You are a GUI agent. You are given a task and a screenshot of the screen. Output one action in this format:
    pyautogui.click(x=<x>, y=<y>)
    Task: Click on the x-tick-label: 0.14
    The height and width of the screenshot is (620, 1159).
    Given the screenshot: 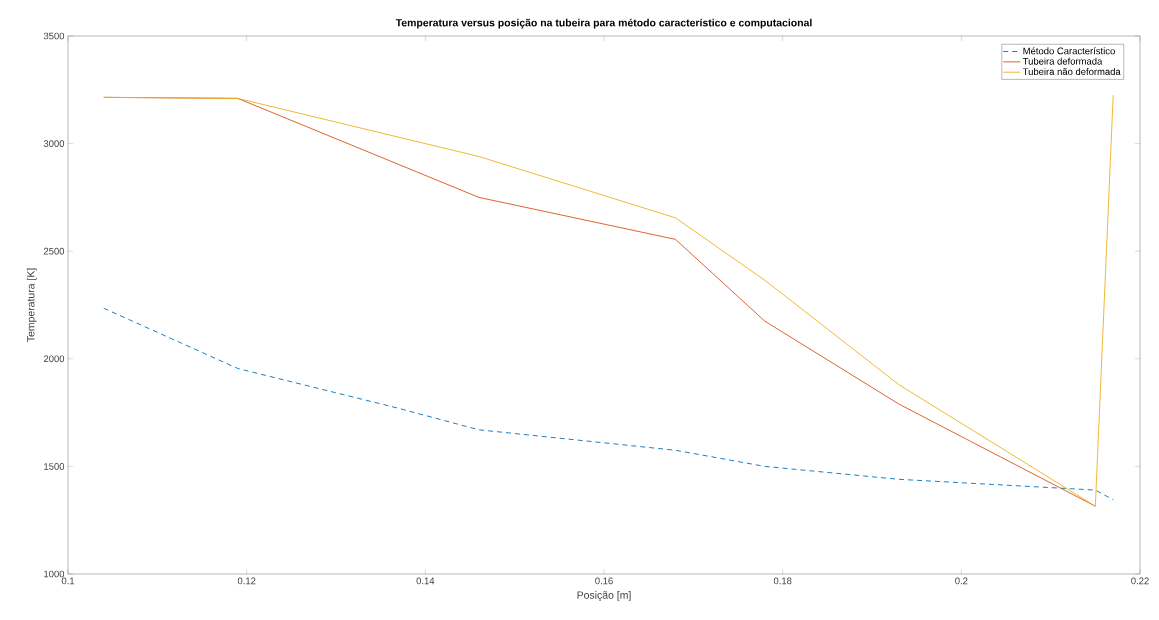 What is the action you would take?
    pyautogui.click(x=425, y=581)
    